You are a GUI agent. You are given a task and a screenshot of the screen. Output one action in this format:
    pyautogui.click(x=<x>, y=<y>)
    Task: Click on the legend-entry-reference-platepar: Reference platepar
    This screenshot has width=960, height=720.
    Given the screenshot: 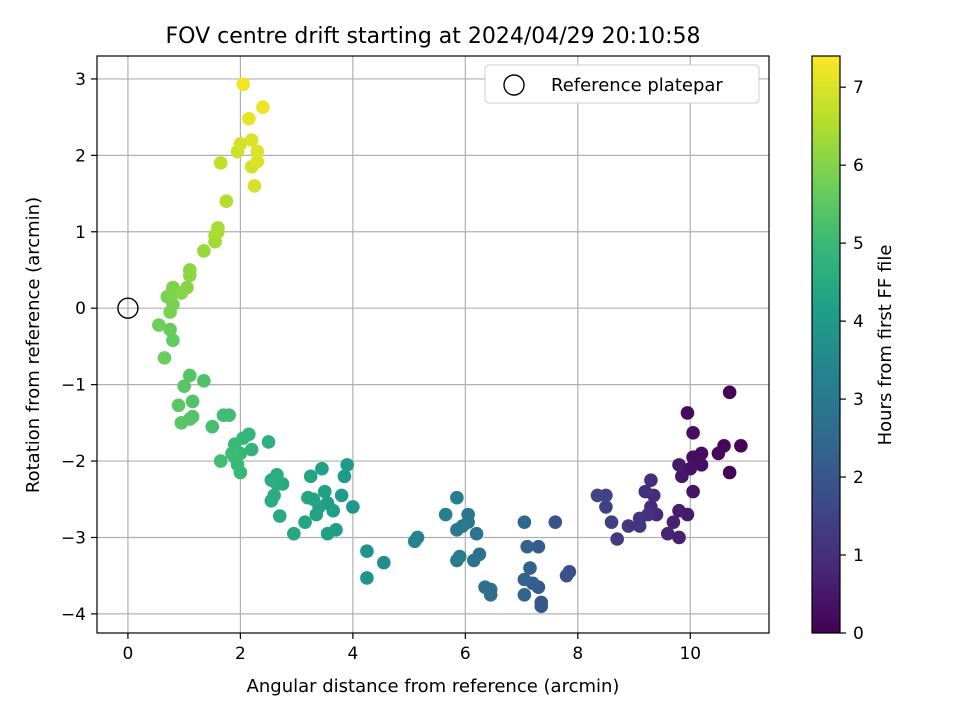 What is the action you would take?
    pyautogui.click(x=637, y=85)
    